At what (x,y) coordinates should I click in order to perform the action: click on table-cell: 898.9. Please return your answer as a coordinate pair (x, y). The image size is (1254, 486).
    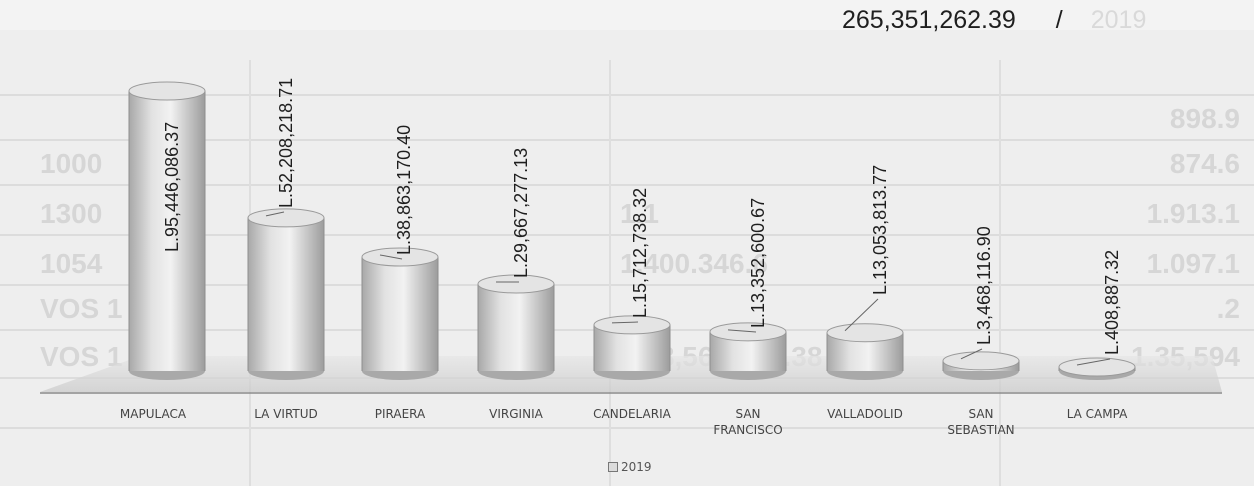
    Looking at the image, I should click on (1205, 118).